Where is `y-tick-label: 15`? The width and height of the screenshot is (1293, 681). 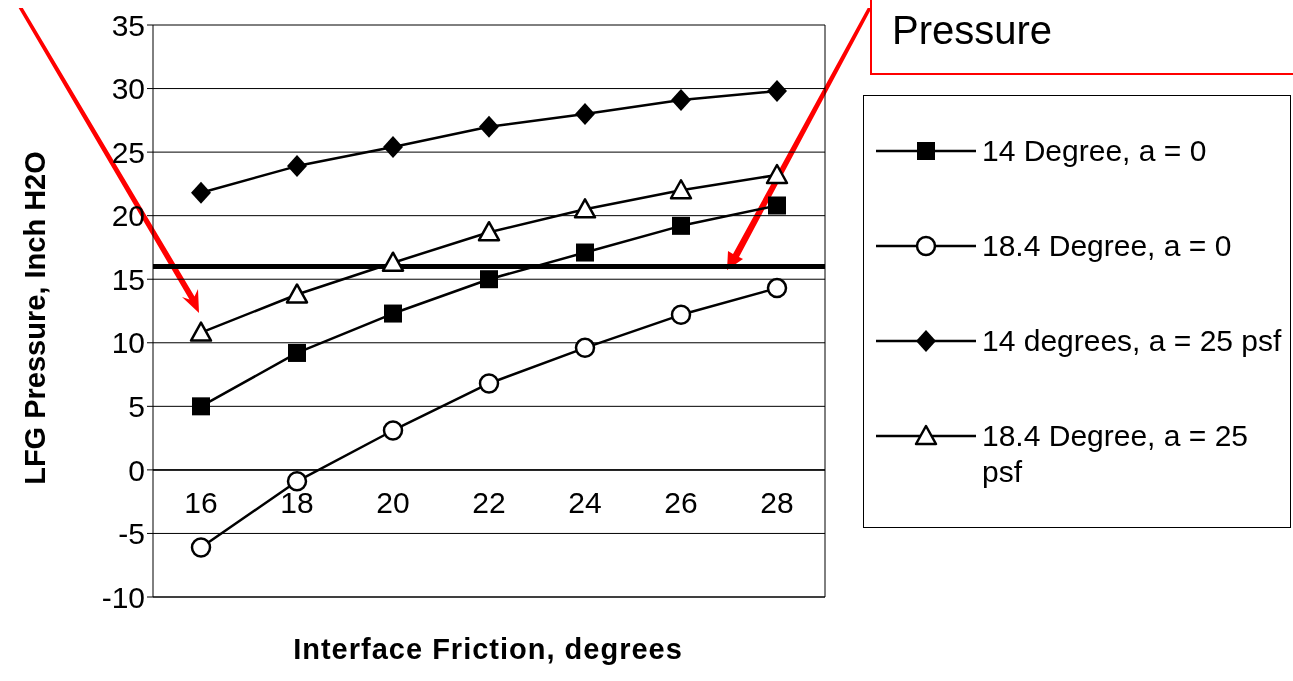 y-tick-label: 15 is located at coordinates (128, 279).